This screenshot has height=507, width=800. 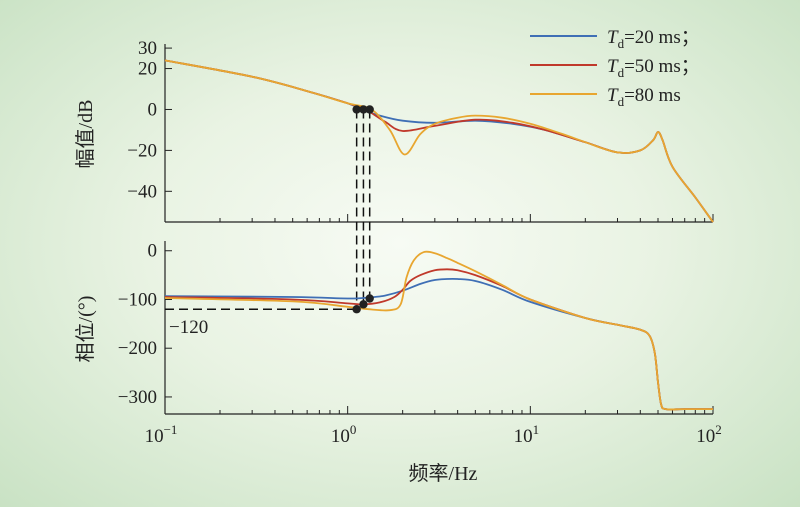 I want to click on x-tick-label: 10⁻¹, so click(x=161, y=434).